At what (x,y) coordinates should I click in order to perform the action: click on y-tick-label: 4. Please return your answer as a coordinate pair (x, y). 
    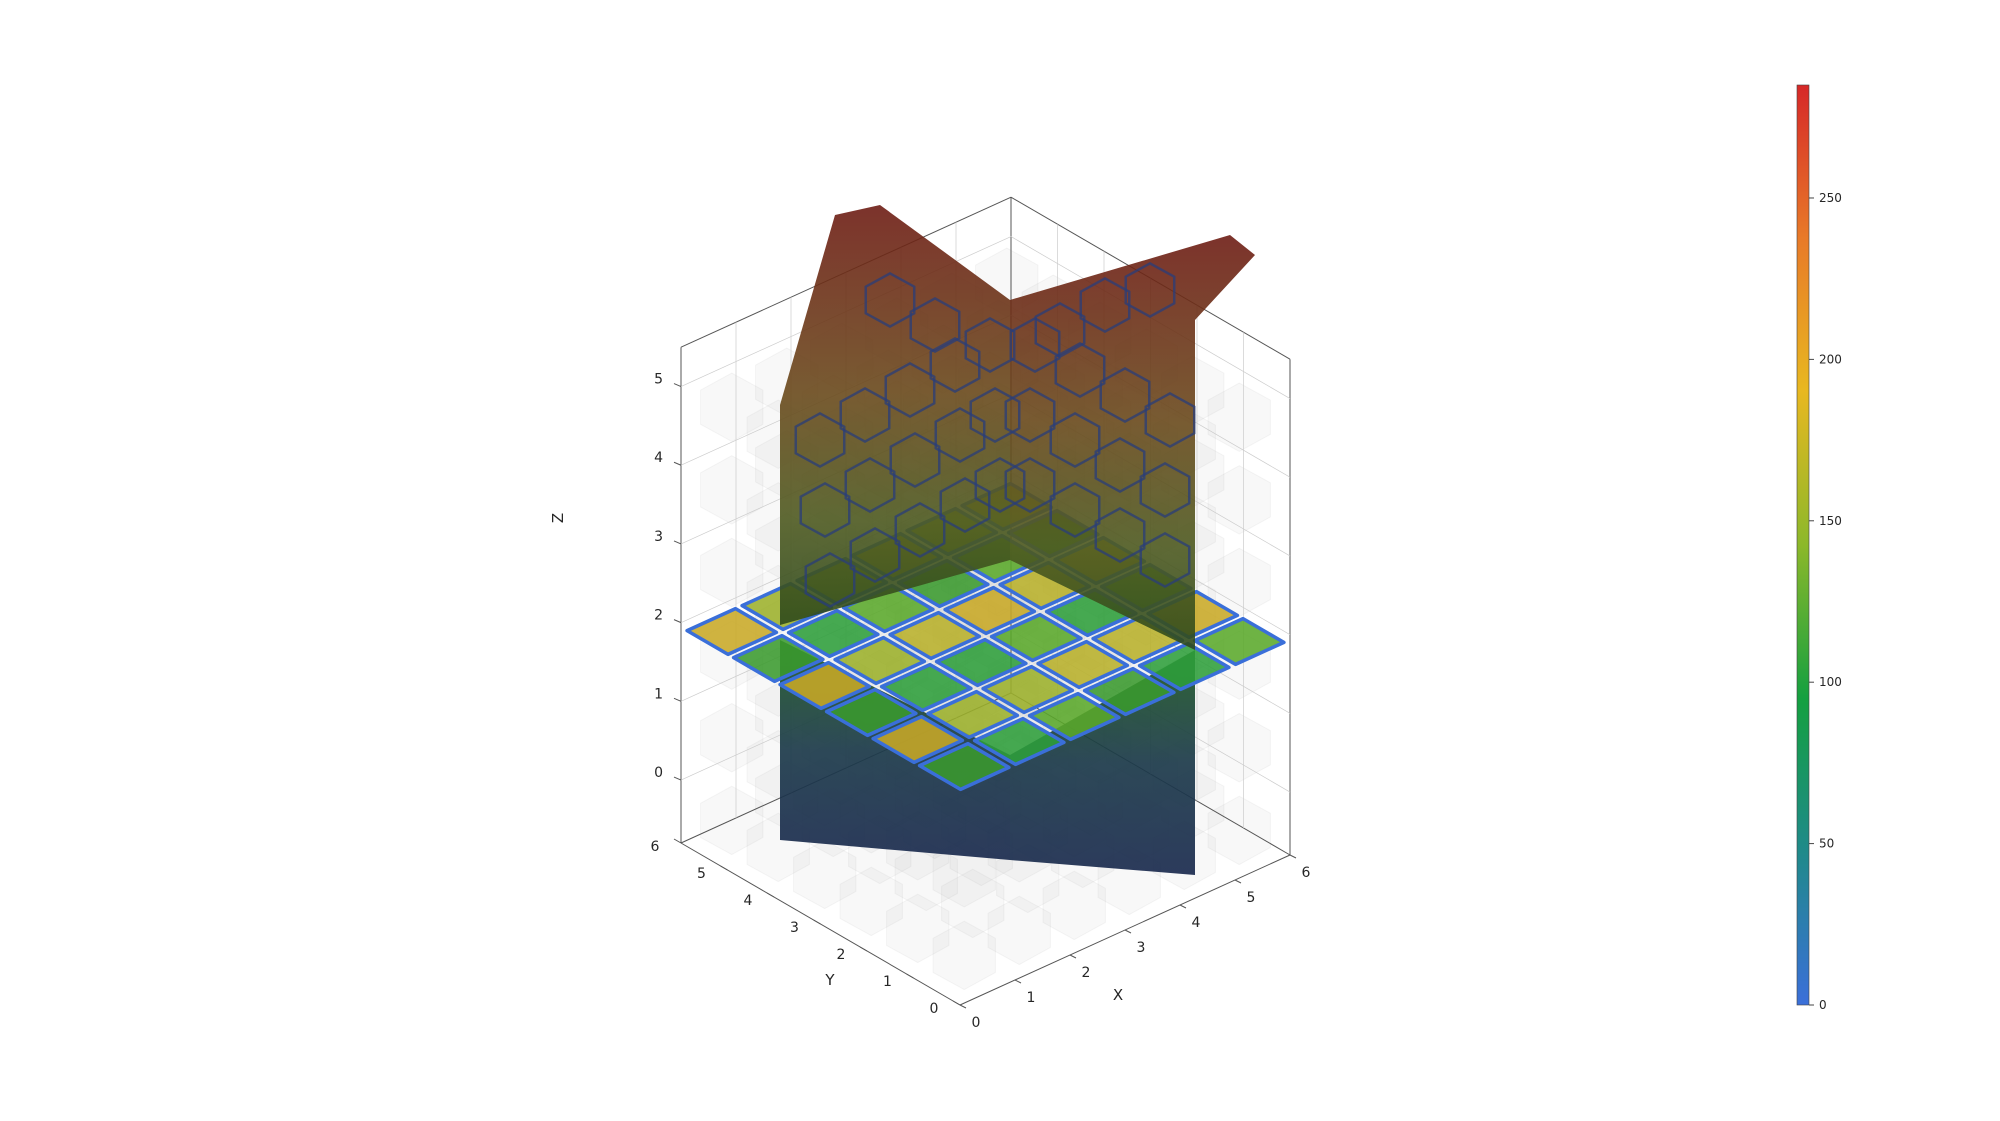
    Looking at the image, I should click on (748, 901).